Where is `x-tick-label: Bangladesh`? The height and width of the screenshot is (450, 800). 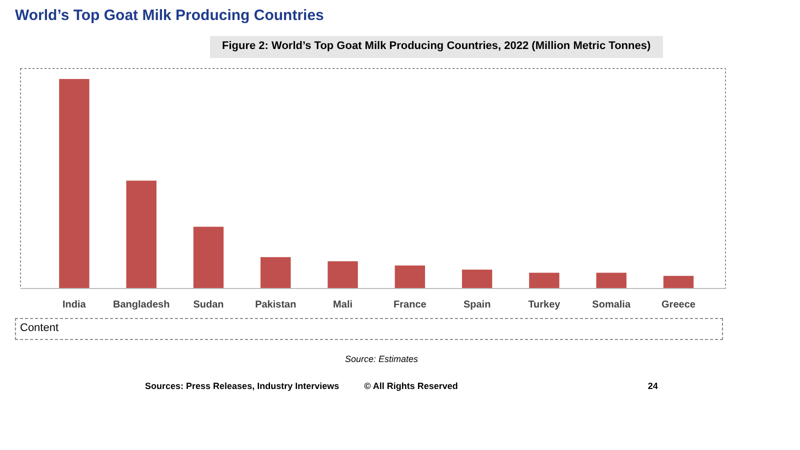
x-tick-label: Bangladesh is located at coordinates (141, 305).